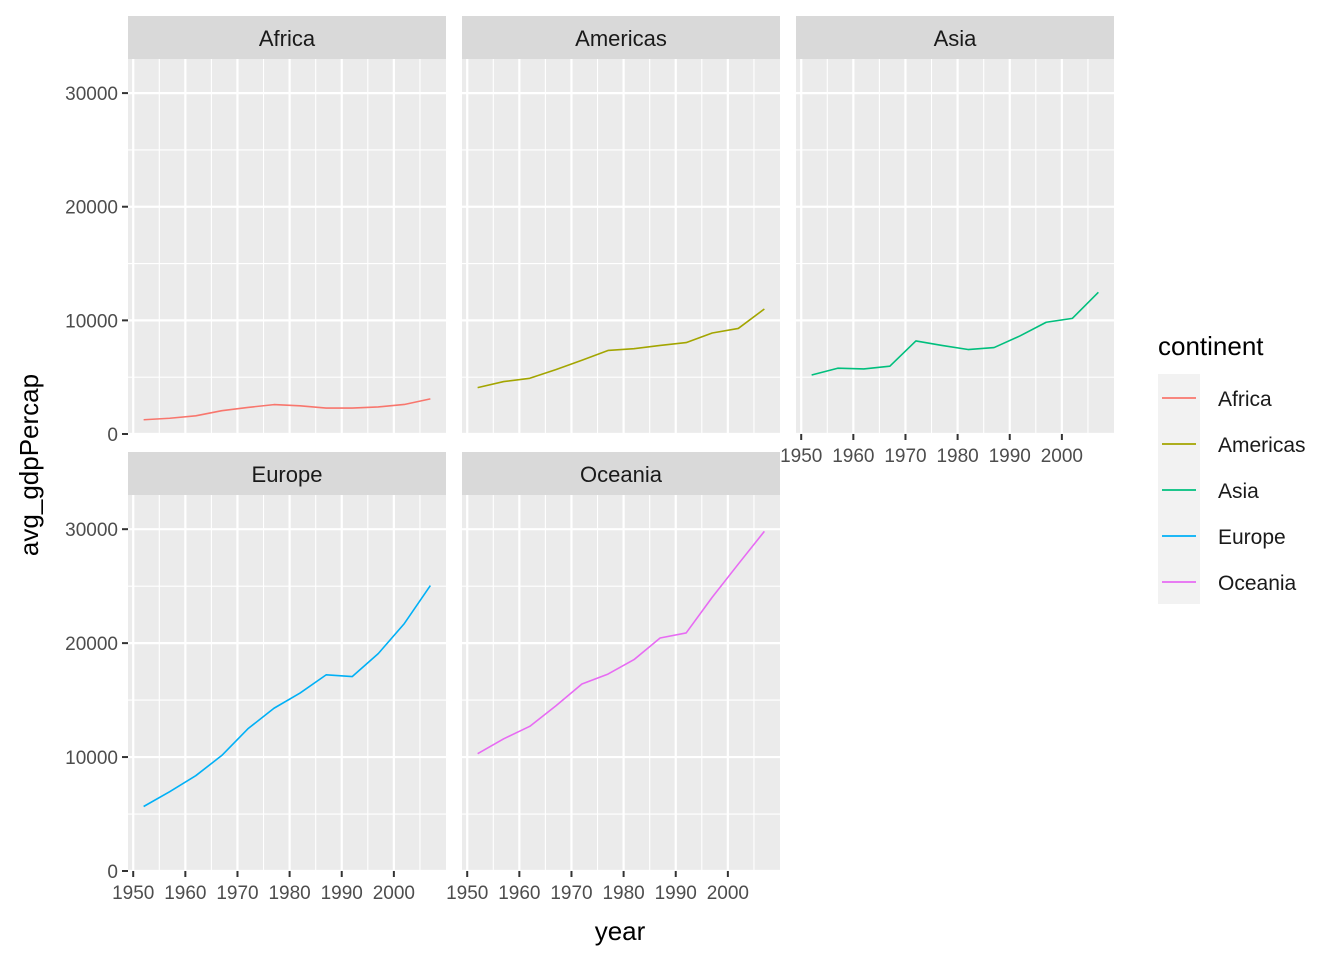 The width and height of the screenshot is (1344, 960). What do you see at coordinates (1245, 399) in the screenshot?
I see `legend-label: Africa` at bounding box center [1245, 399].